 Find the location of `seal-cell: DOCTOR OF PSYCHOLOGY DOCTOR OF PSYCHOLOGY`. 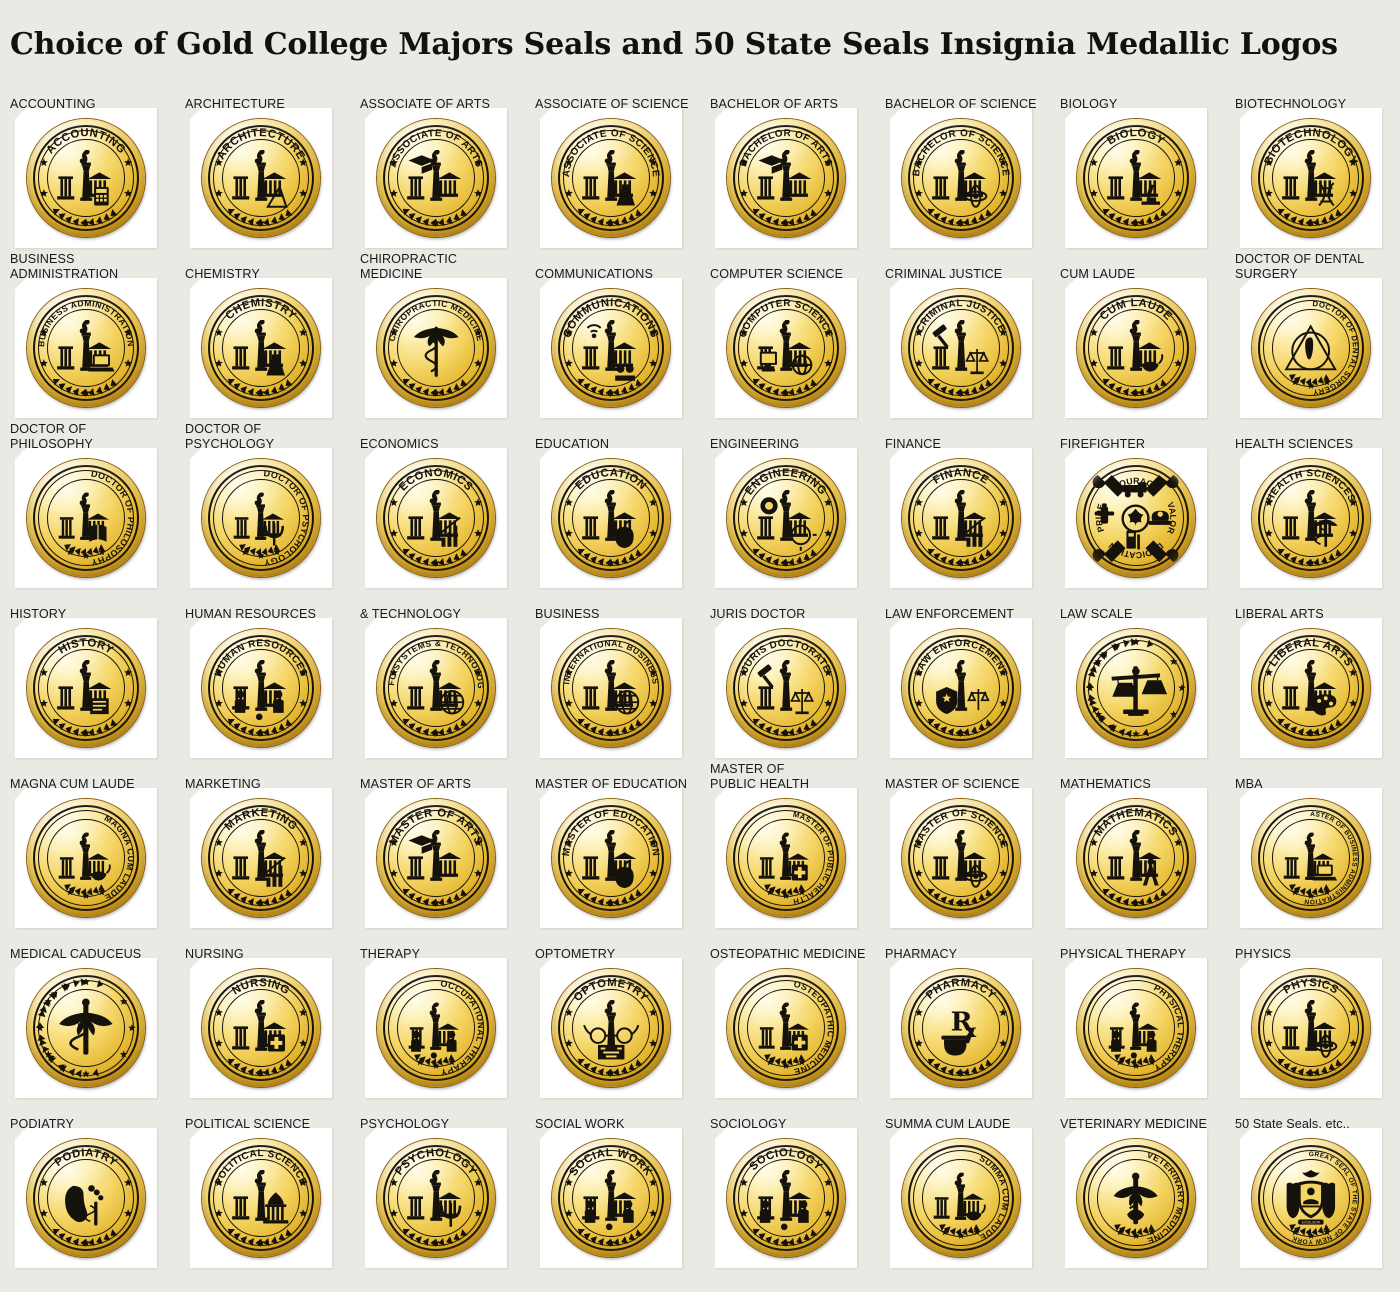

seal-cell: DOCTOR OF PSYCHOLOGY DOCTOR OF PSYCHOLOGY is located at coordinates (272, 510).